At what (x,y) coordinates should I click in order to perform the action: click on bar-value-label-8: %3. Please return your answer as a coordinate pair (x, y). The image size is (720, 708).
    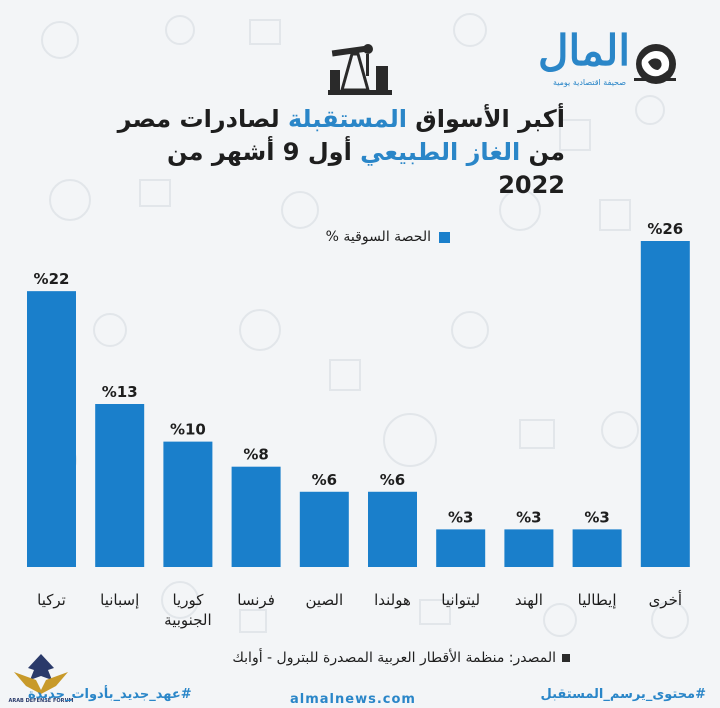
    Looking at the image, I should click on (596, 517).